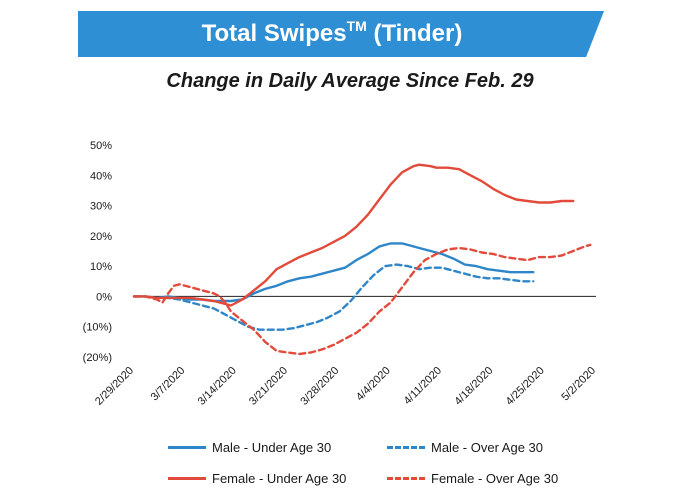 This screenshot has width=700, height=500. I want to click on title-trademark: TM, so click(356, 26).